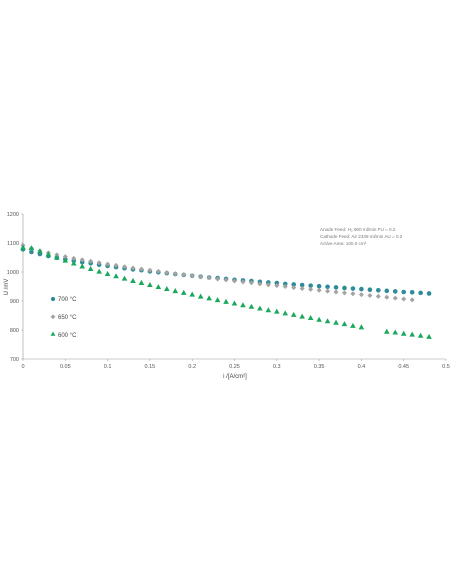  I want to click on x-tick-label: 0, so click(22, 367).